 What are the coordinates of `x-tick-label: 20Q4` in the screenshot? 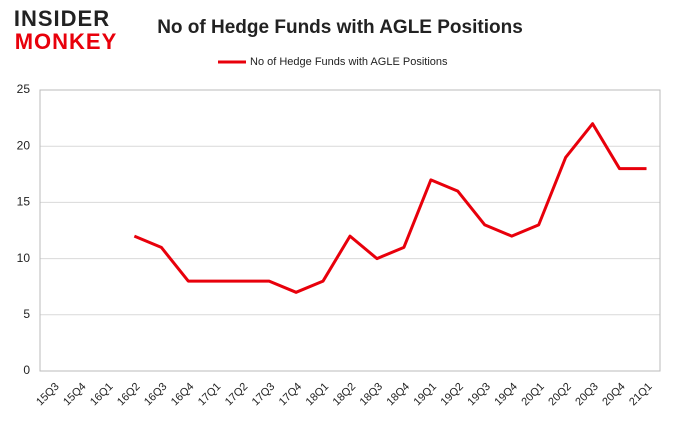 It's located at (614, 395).